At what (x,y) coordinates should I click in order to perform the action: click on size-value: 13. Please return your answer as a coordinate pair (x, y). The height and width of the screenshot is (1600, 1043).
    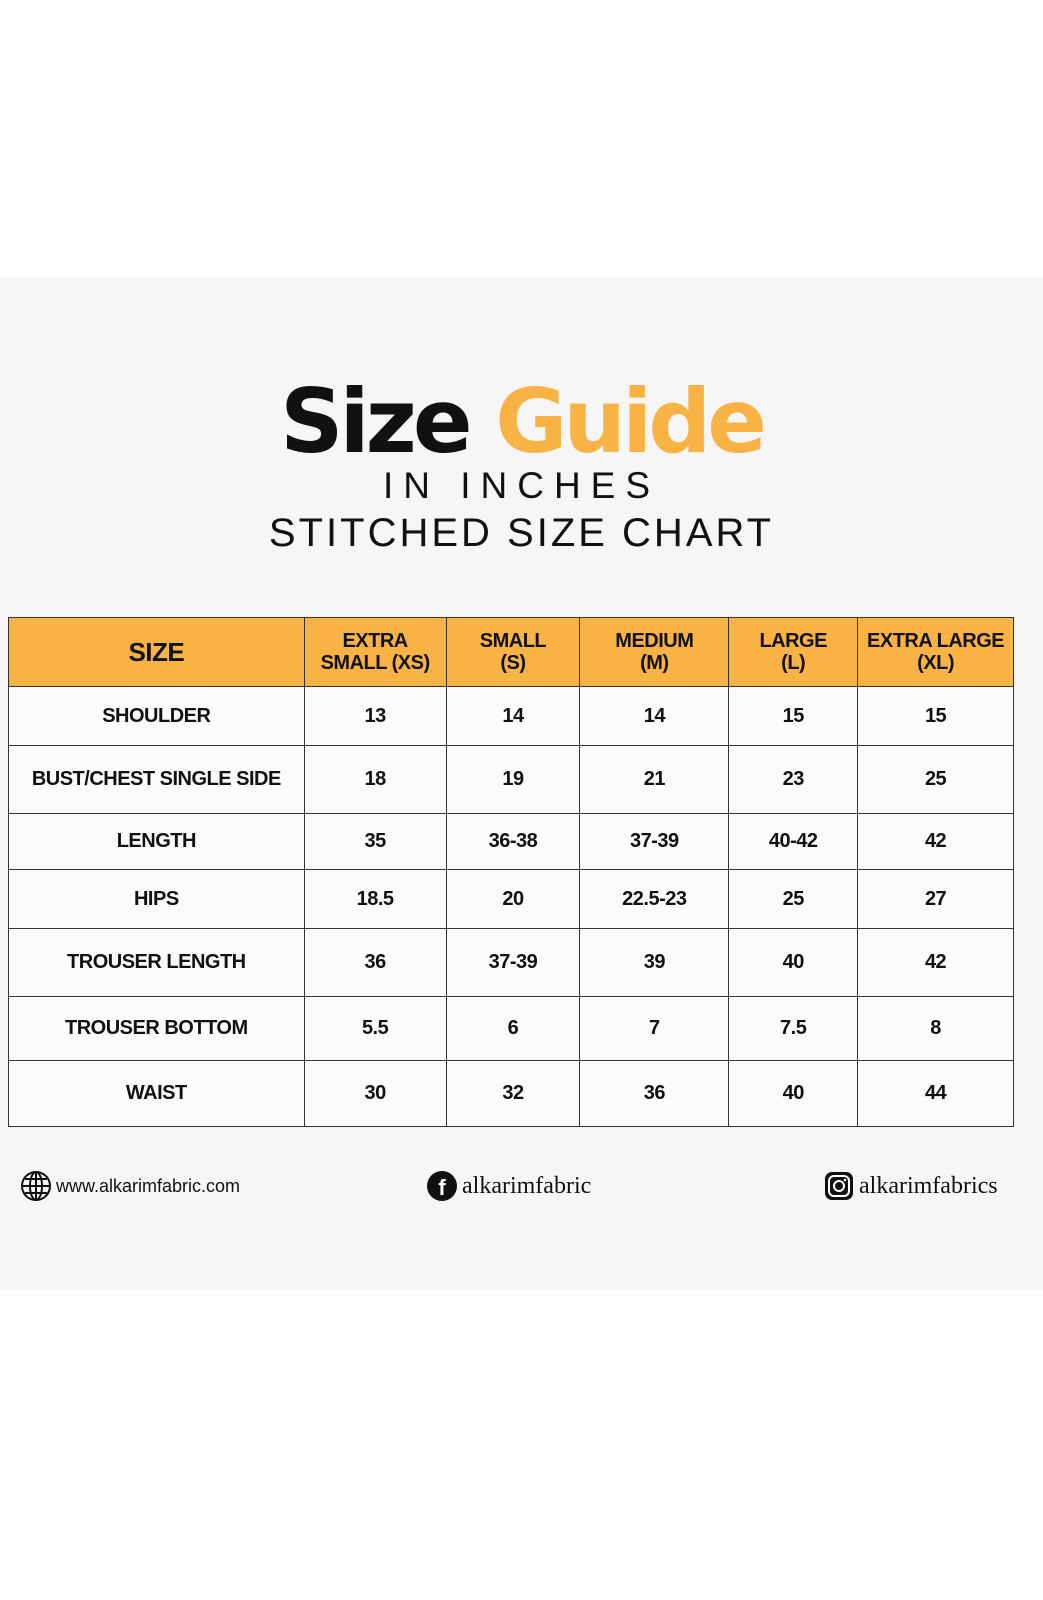
    Looking at the image, I should click on (375, 716).